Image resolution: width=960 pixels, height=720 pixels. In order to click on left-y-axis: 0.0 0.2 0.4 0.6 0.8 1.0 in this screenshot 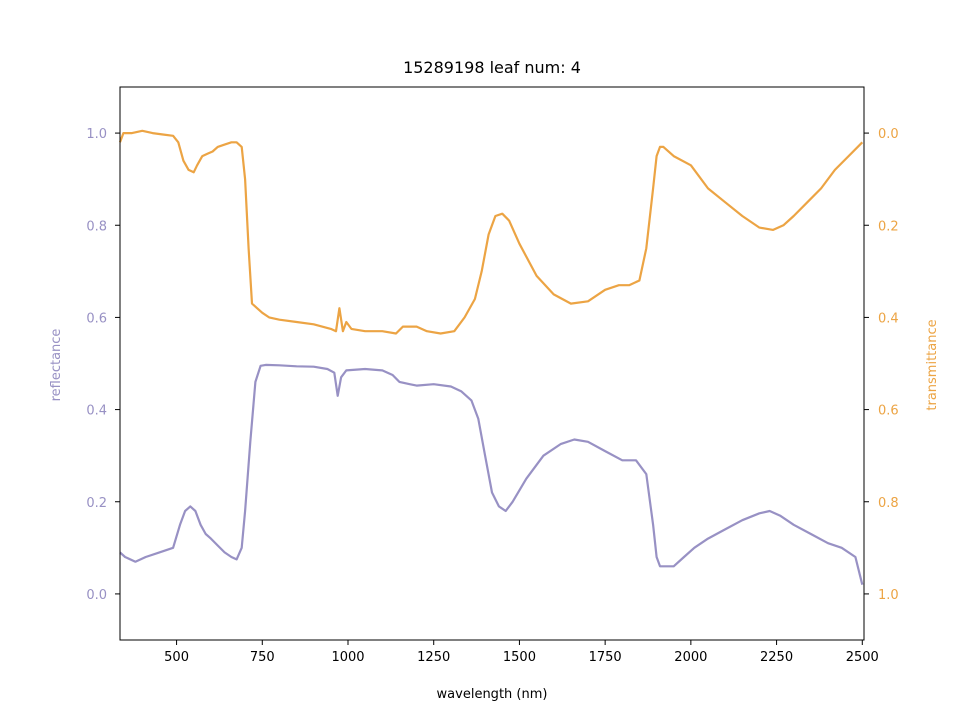, I will do `click(103, 365)`.